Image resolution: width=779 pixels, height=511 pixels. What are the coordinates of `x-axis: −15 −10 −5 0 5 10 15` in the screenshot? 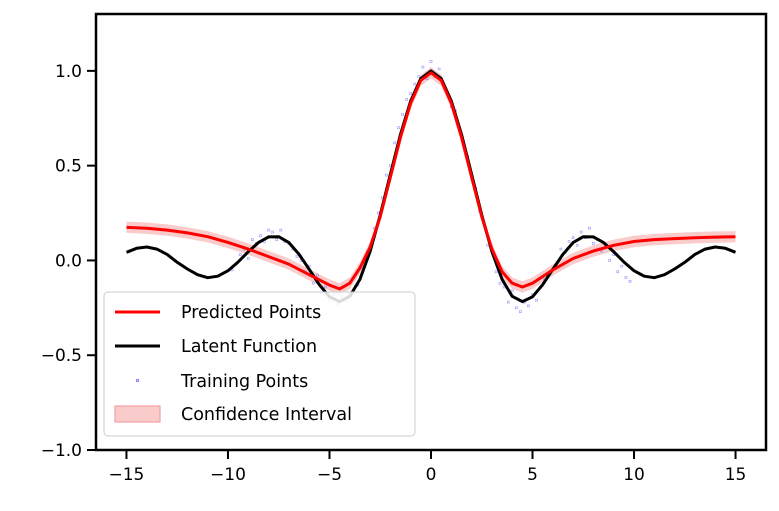 It's located at (428, 467).